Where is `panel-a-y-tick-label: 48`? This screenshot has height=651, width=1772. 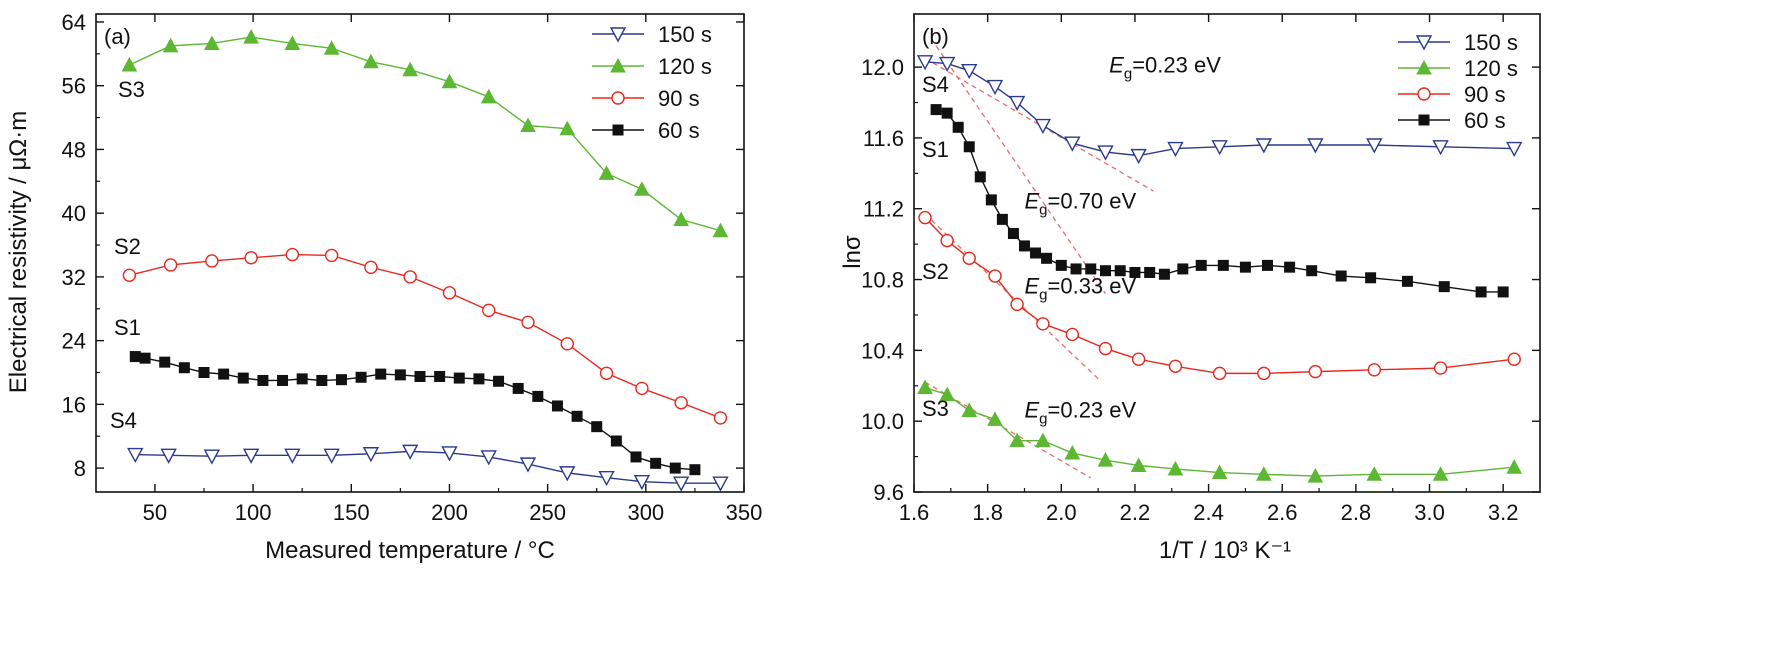 panel-a-y-tick-label: 48 is located at coordinates (74, 149).